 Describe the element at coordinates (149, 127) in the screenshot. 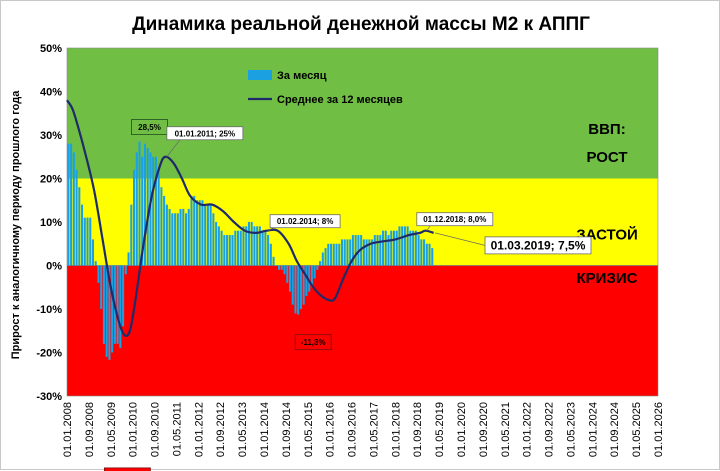

I see `annotation-label: 28,5%` at that location.